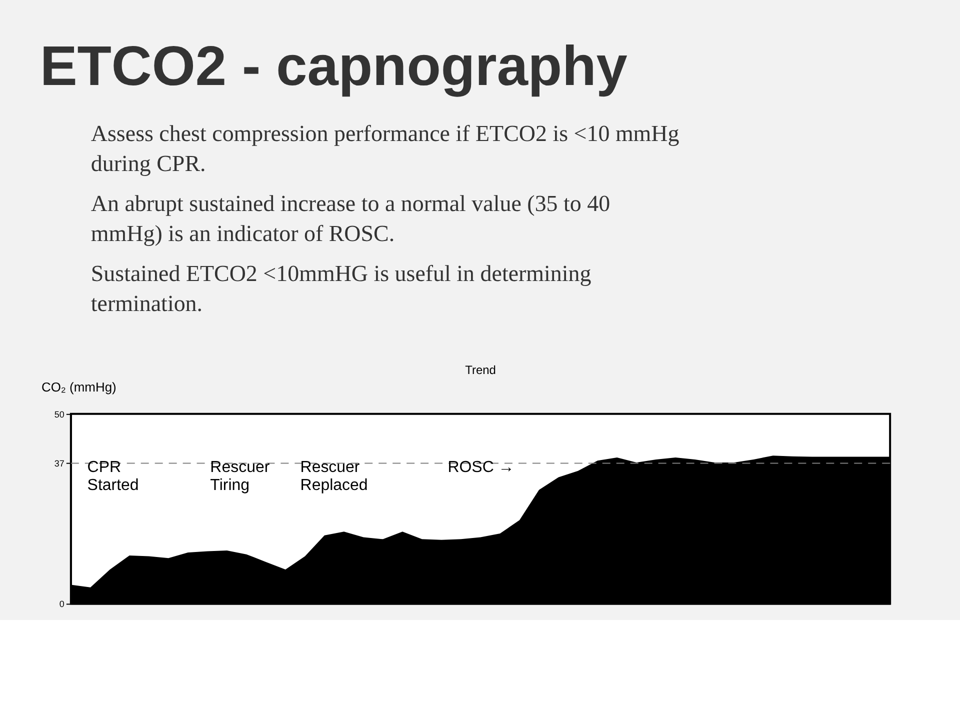 The height and width of the screenshot is (720, 960). Describe the element at coordinates (78, 386) in the screenshot. I see `y-axis-title: CO₂ (mmHg)` at that location.